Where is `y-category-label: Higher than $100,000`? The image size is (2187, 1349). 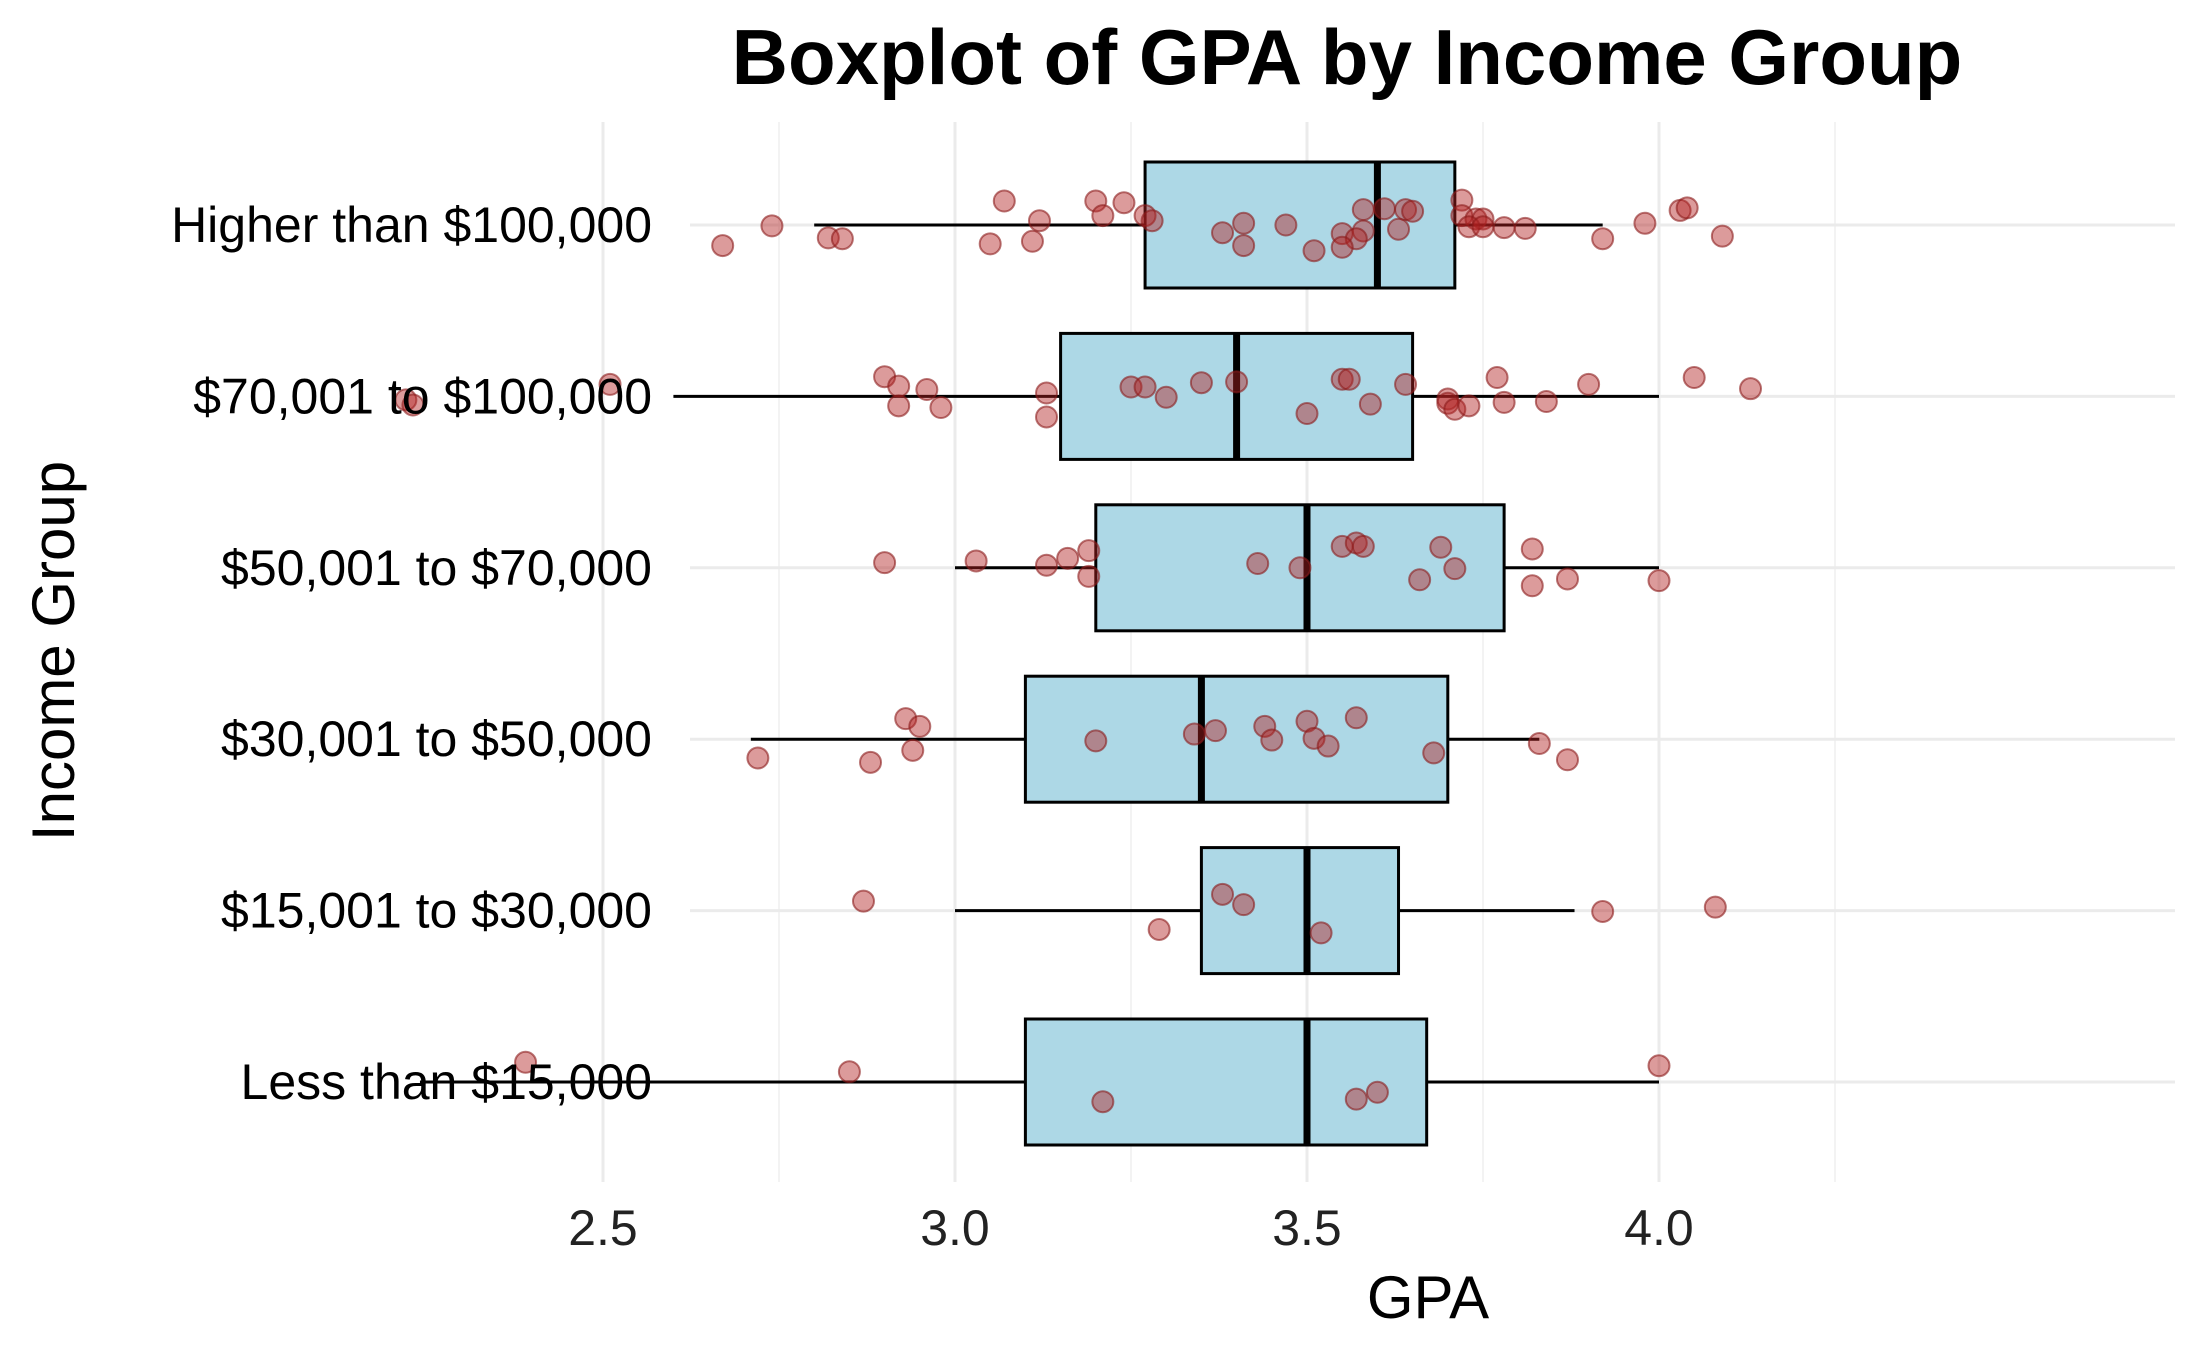
y-category-label: Higher than $100,000 is located at coordinates (411, 225).